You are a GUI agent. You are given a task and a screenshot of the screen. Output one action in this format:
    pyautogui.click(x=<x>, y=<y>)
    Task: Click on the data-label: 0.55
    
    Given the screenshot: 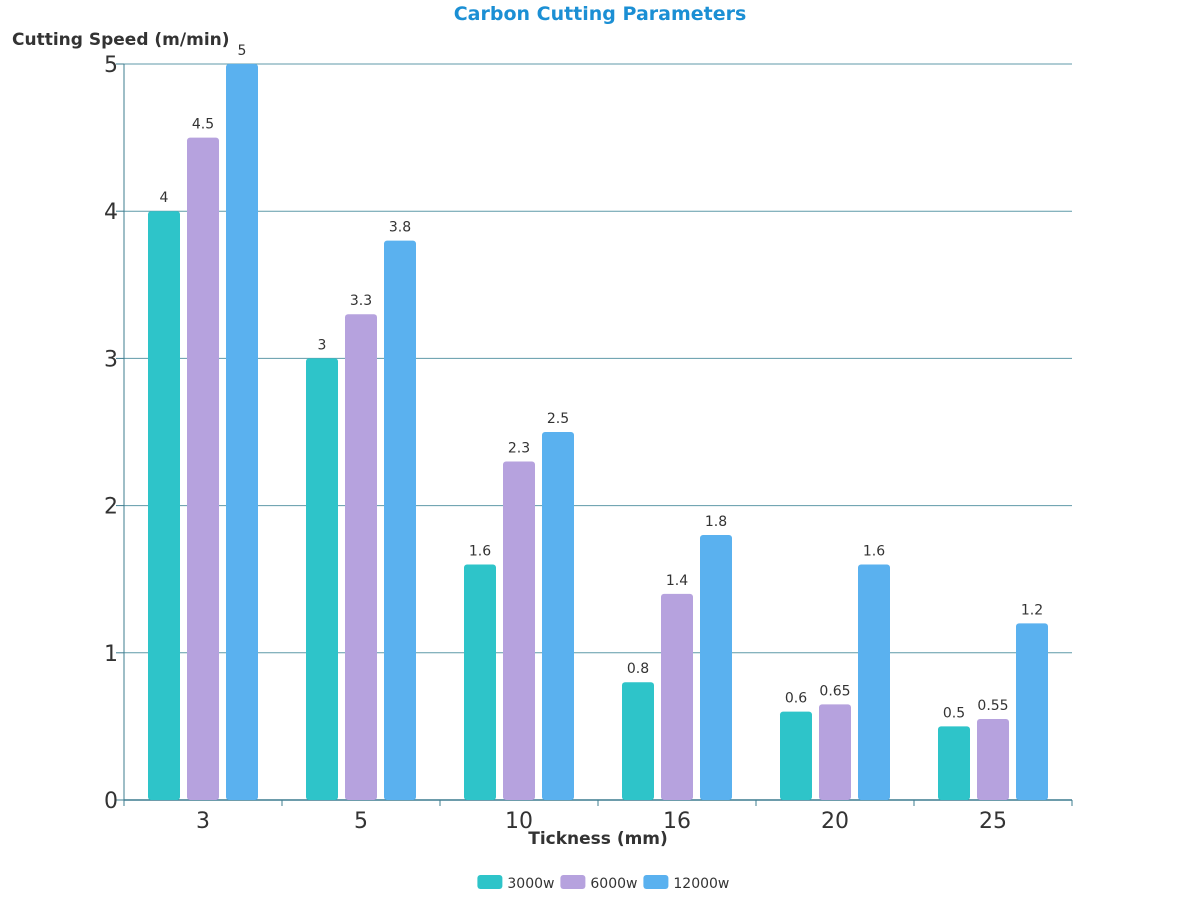 What is the action you would take?
    pyautogui.click(x=992, y=706)
    